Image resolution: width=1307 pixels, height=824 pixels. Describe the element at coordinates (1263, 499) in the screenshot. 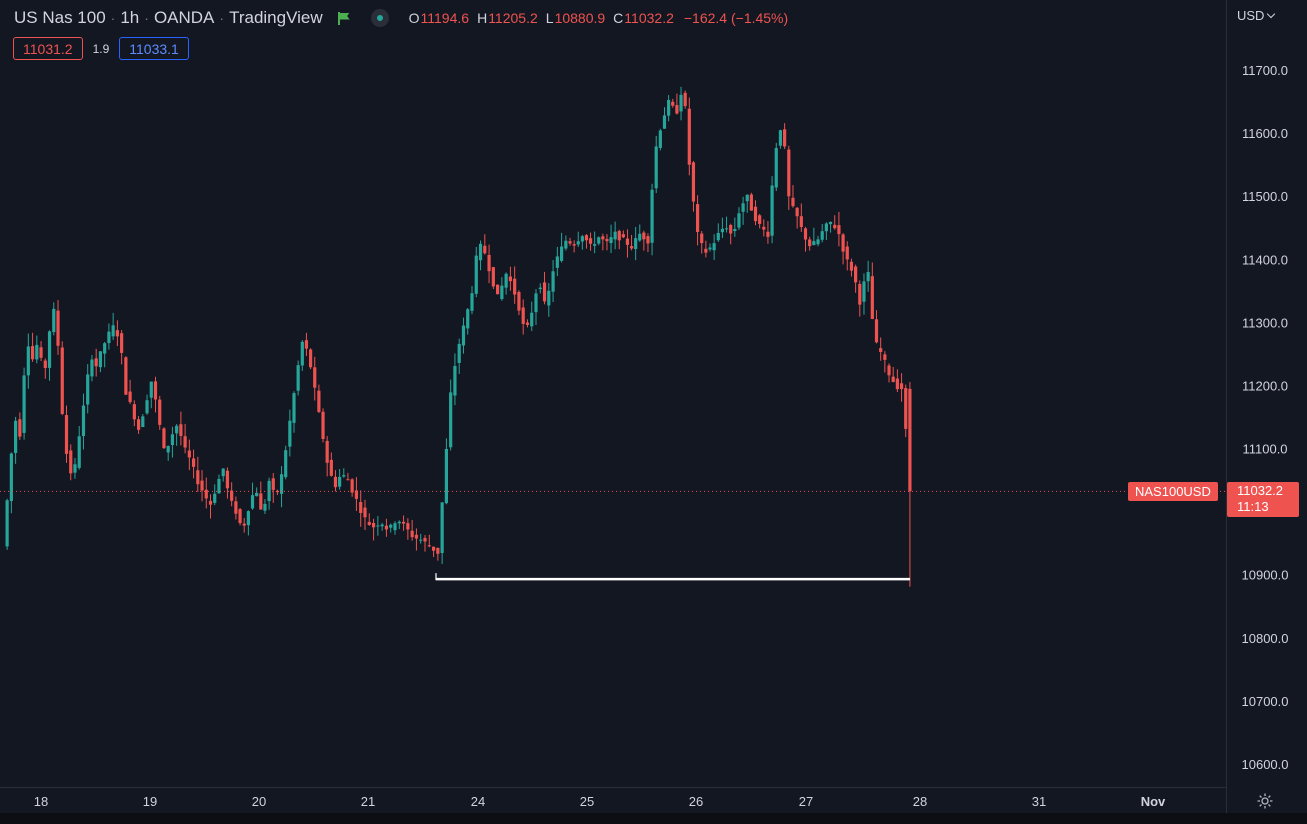

I see `last-price-tag: 11032.2 11:13` at that location.